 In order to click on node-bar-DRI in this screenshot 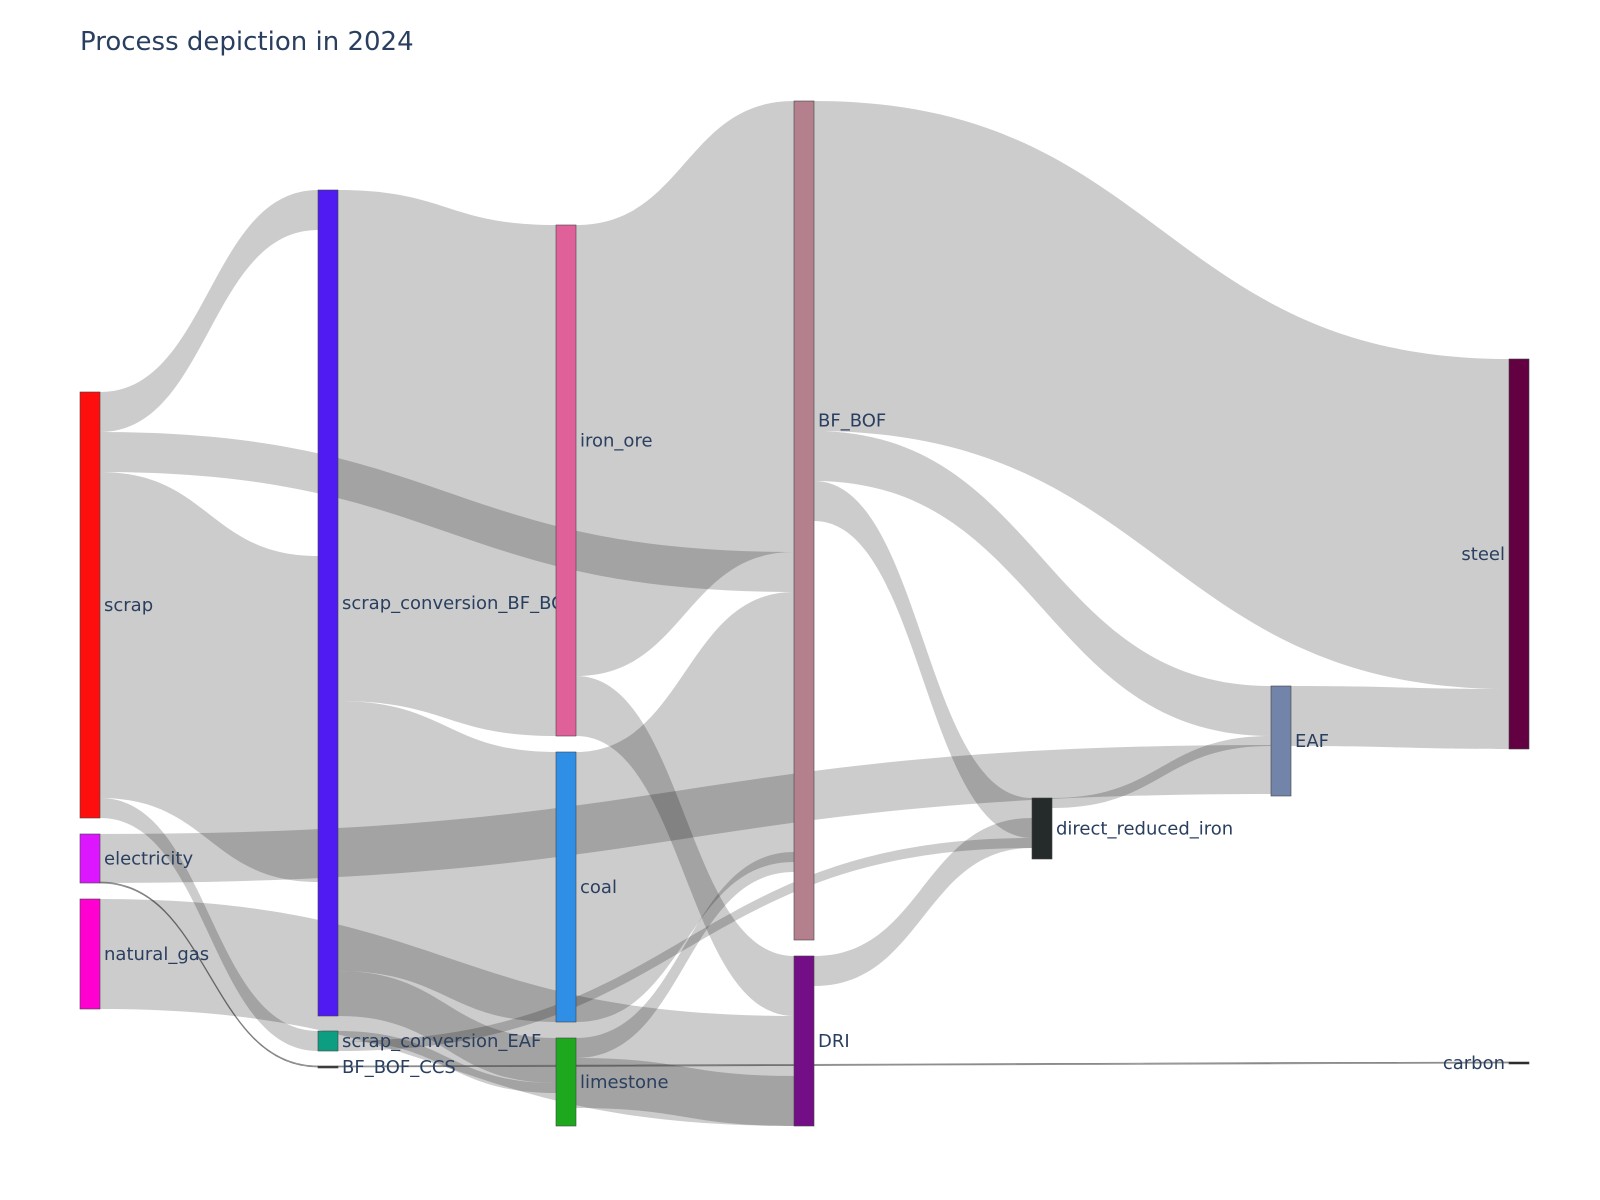, I will do `click(804, 1041)`.